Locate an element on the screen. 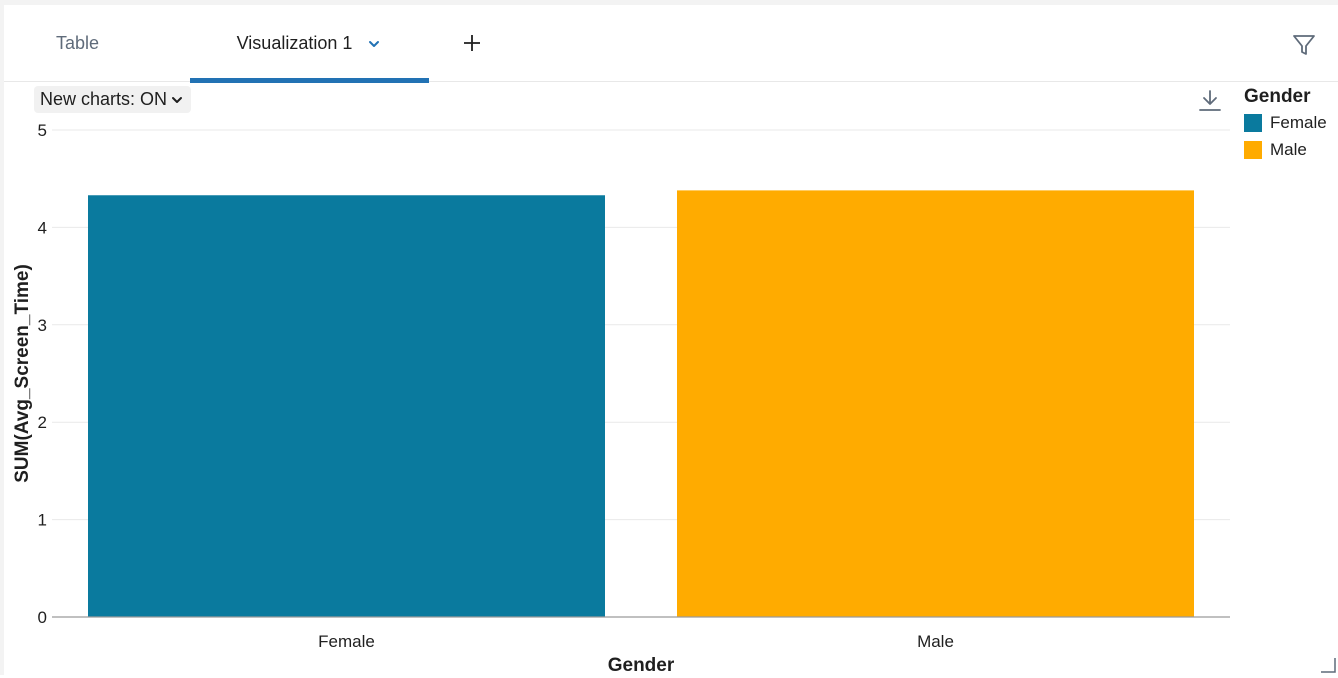  y-tick-label: 1 is located at coordinates (42, 520).